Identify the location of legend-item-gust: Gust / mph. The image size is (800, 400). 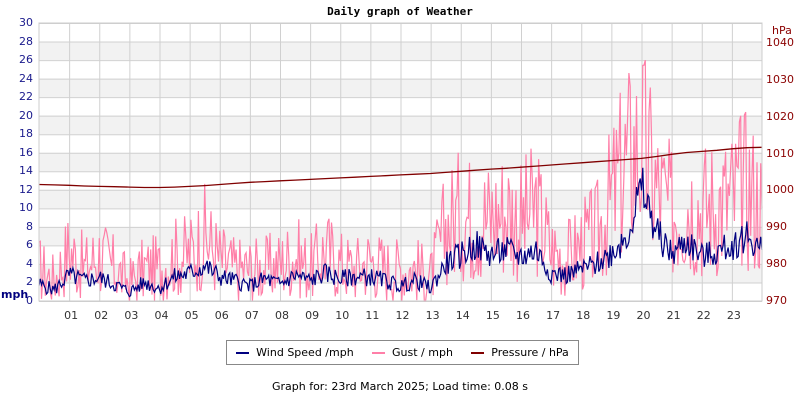
(412, 352).